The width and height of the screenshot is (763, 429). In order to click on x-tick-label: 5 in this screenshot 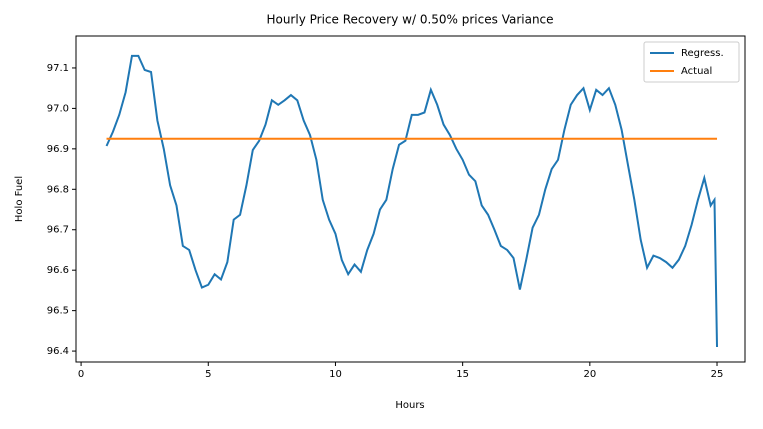, I will do `click(208, 374)`.